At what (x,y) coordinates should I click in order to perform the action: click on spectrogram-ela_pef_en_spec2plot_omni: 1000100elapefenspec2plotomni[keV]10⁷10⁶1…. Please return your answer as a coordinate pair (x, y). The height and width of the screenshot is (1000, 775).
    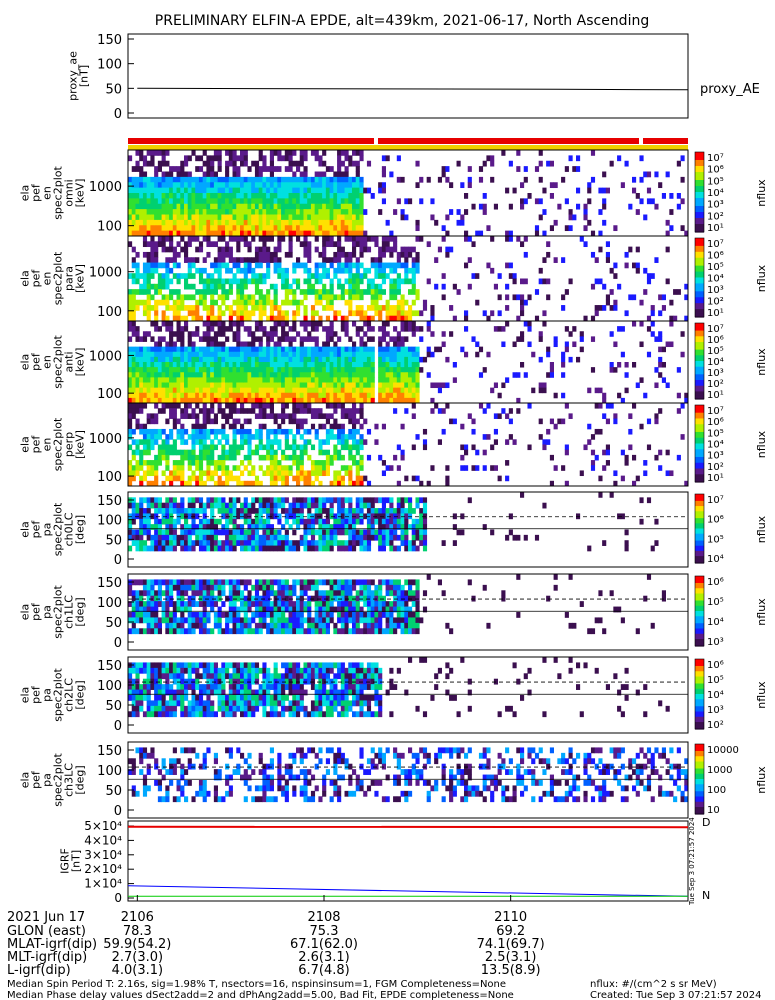
    Looking at the image, I should click on (393, 193).